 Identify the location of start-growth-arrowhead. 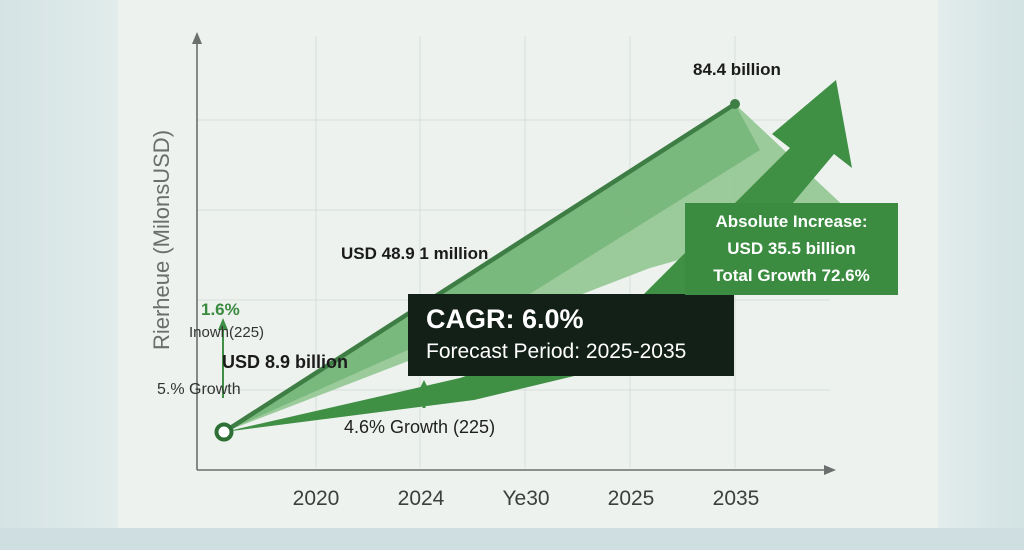
(223, 324).